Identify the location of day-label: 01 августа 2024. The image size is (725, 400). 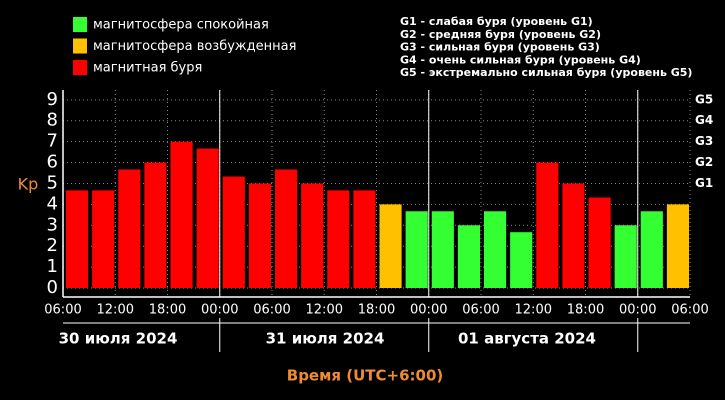
(527, 339).